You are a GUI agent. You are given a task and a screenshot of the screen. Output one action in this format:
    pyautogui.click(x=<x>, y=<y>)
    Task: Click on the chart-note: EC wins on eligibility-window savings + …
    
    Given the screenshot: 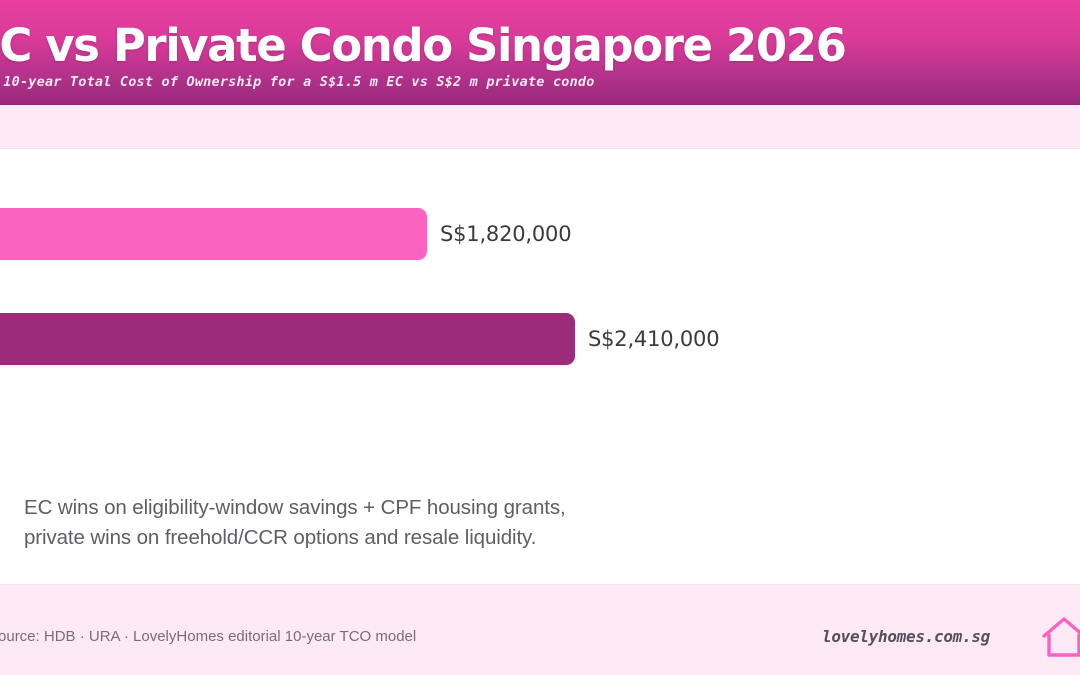 What is the action you would take?
    pyautogui.click(x=384, y=523)
    